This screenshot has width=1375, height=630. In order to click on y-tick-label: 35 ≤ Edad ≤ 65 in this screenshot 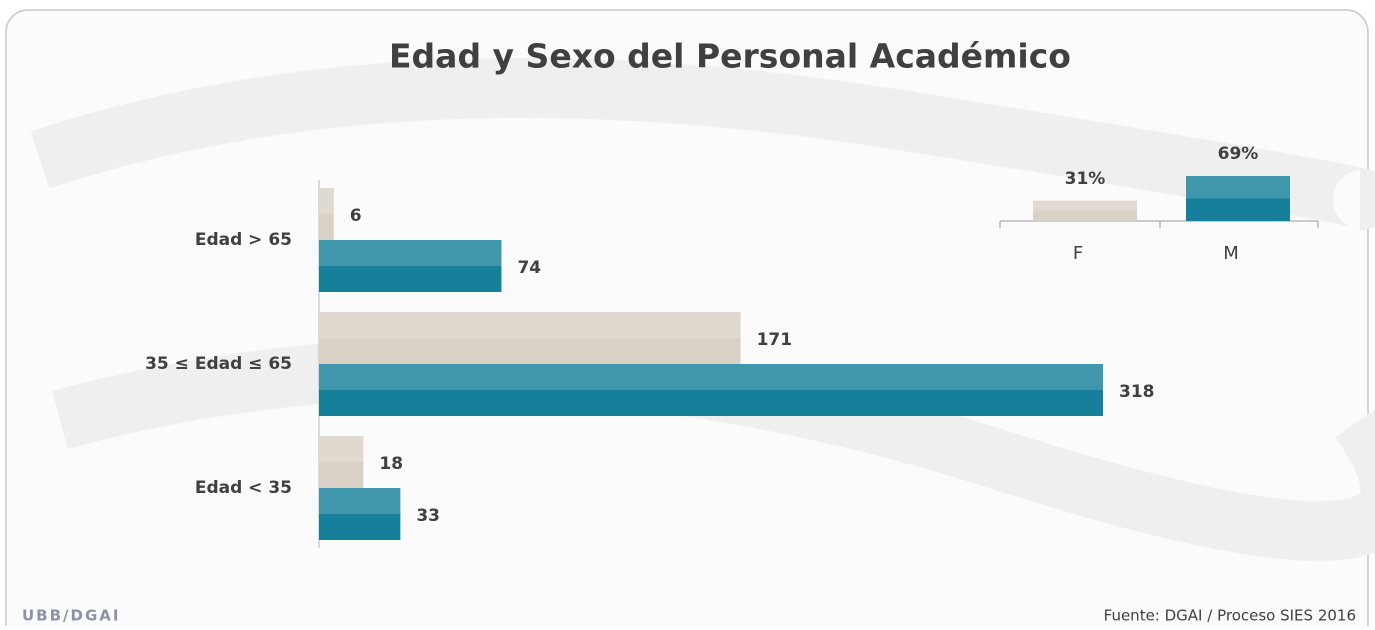, I will do `click(218, 364)`.